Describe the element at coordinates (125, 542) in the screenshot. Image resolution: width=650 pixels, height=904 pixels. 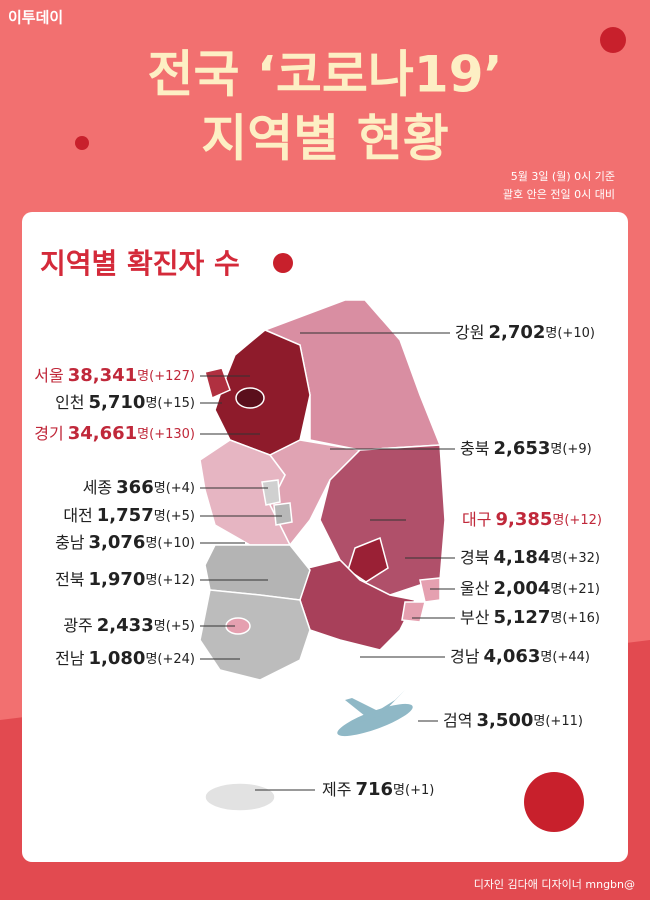
I see `region-label: 충남 3,076명(+10)` at that location.